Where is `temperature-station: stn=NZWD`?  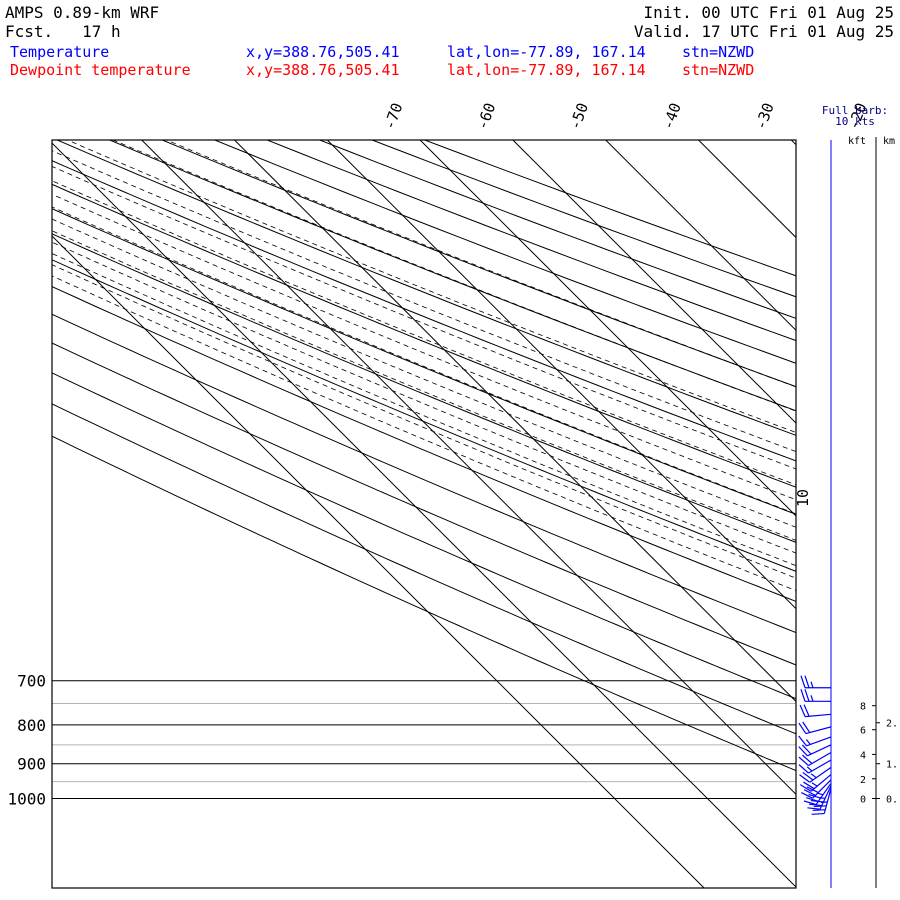
temperature-station: stn=NZWD is located at coordinates (718, 52).